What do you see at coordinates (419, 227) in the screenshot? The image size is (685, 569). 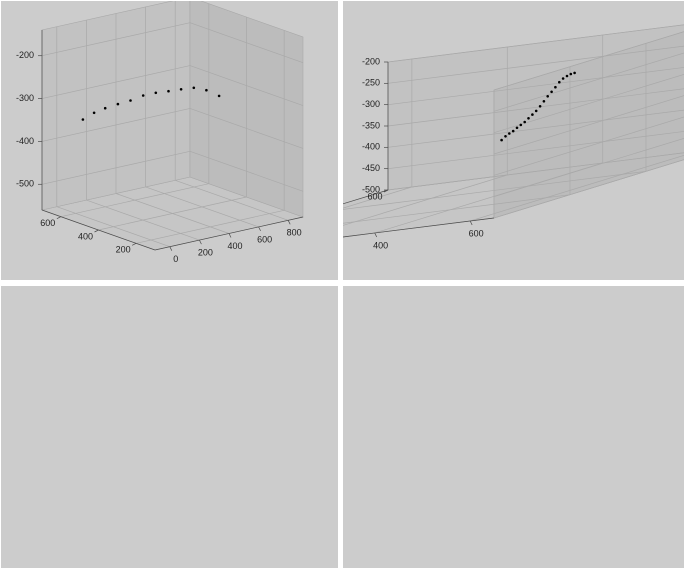 I see `x-axis-line` at bounding box center [419, 227].